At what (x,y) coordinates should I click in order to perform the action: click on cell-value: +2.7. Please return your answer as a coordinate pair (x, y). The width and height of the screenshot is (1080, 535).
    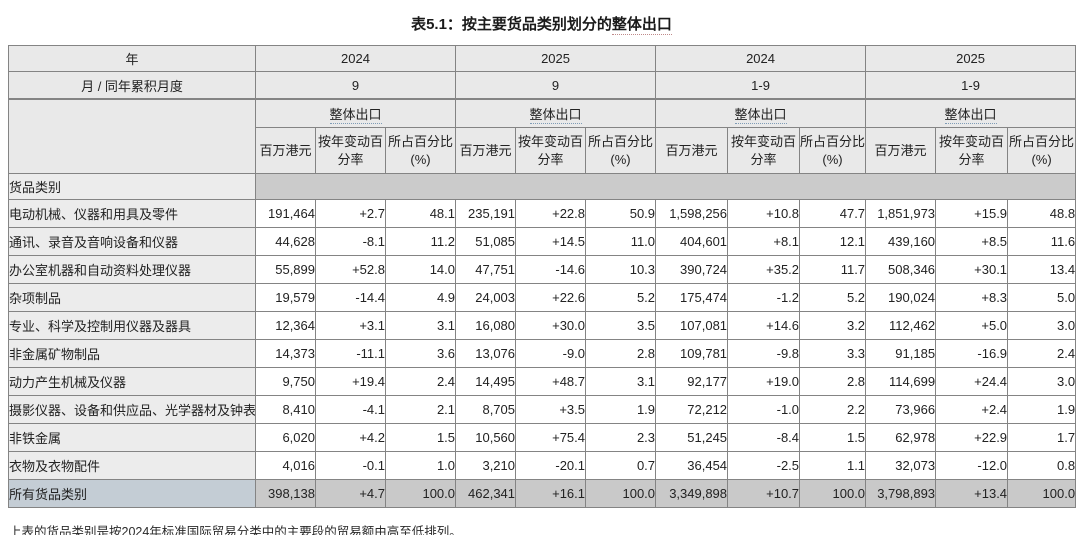
    Looking at the image, I should click on (350, 213).